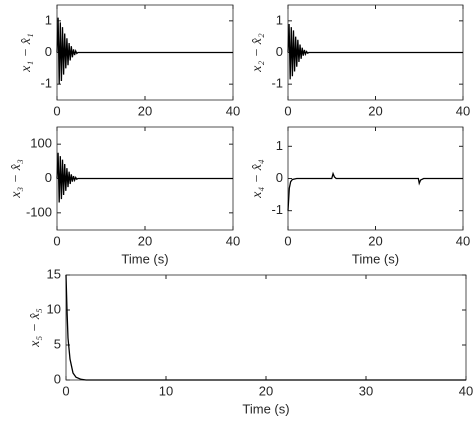 This screenshot has width=474, height=428. Describe the element at coordinates (41, 143) in the screenshot. I see `y-tick-label: 100` at that location.